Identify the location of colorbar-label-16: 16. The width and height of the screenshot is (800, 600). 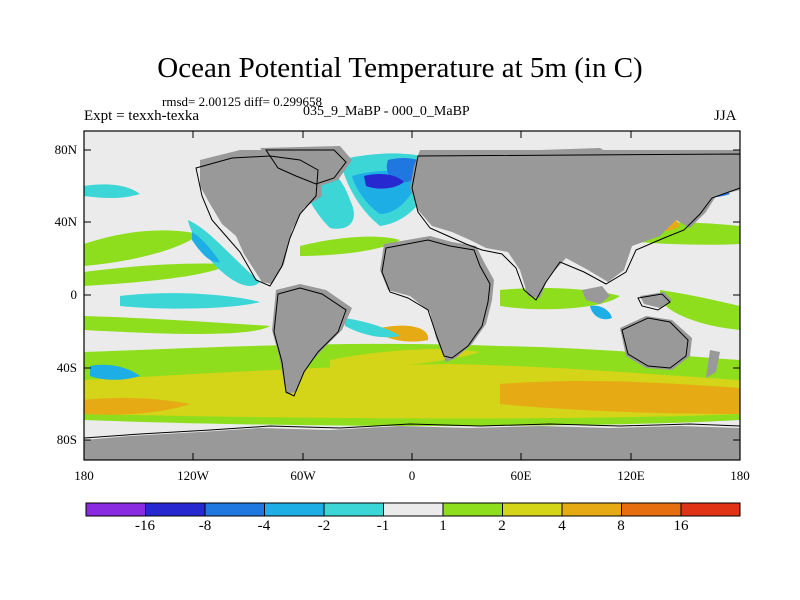
(681, 526).